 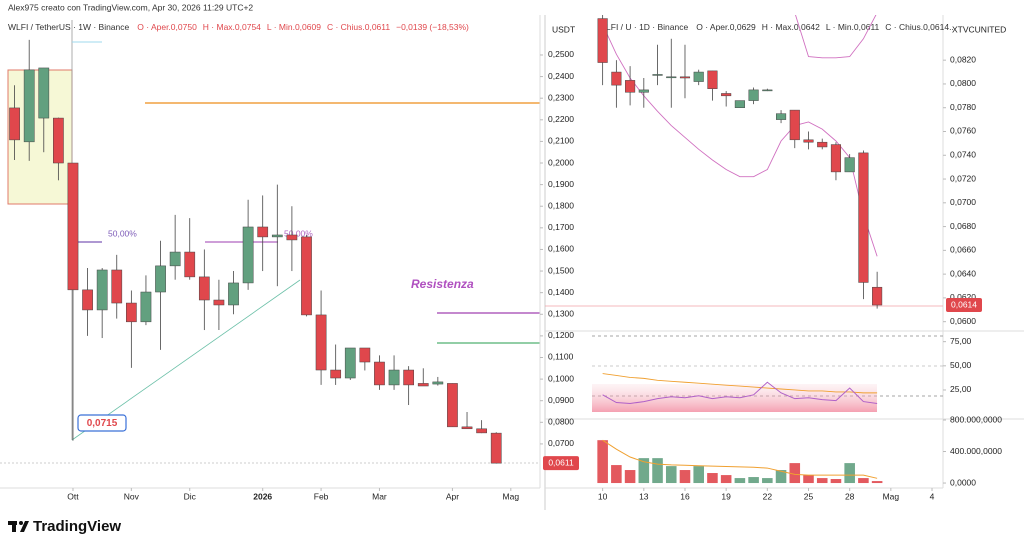 I want to click on y-tick-label: 400.000,0000, so click(x=976, y=451).